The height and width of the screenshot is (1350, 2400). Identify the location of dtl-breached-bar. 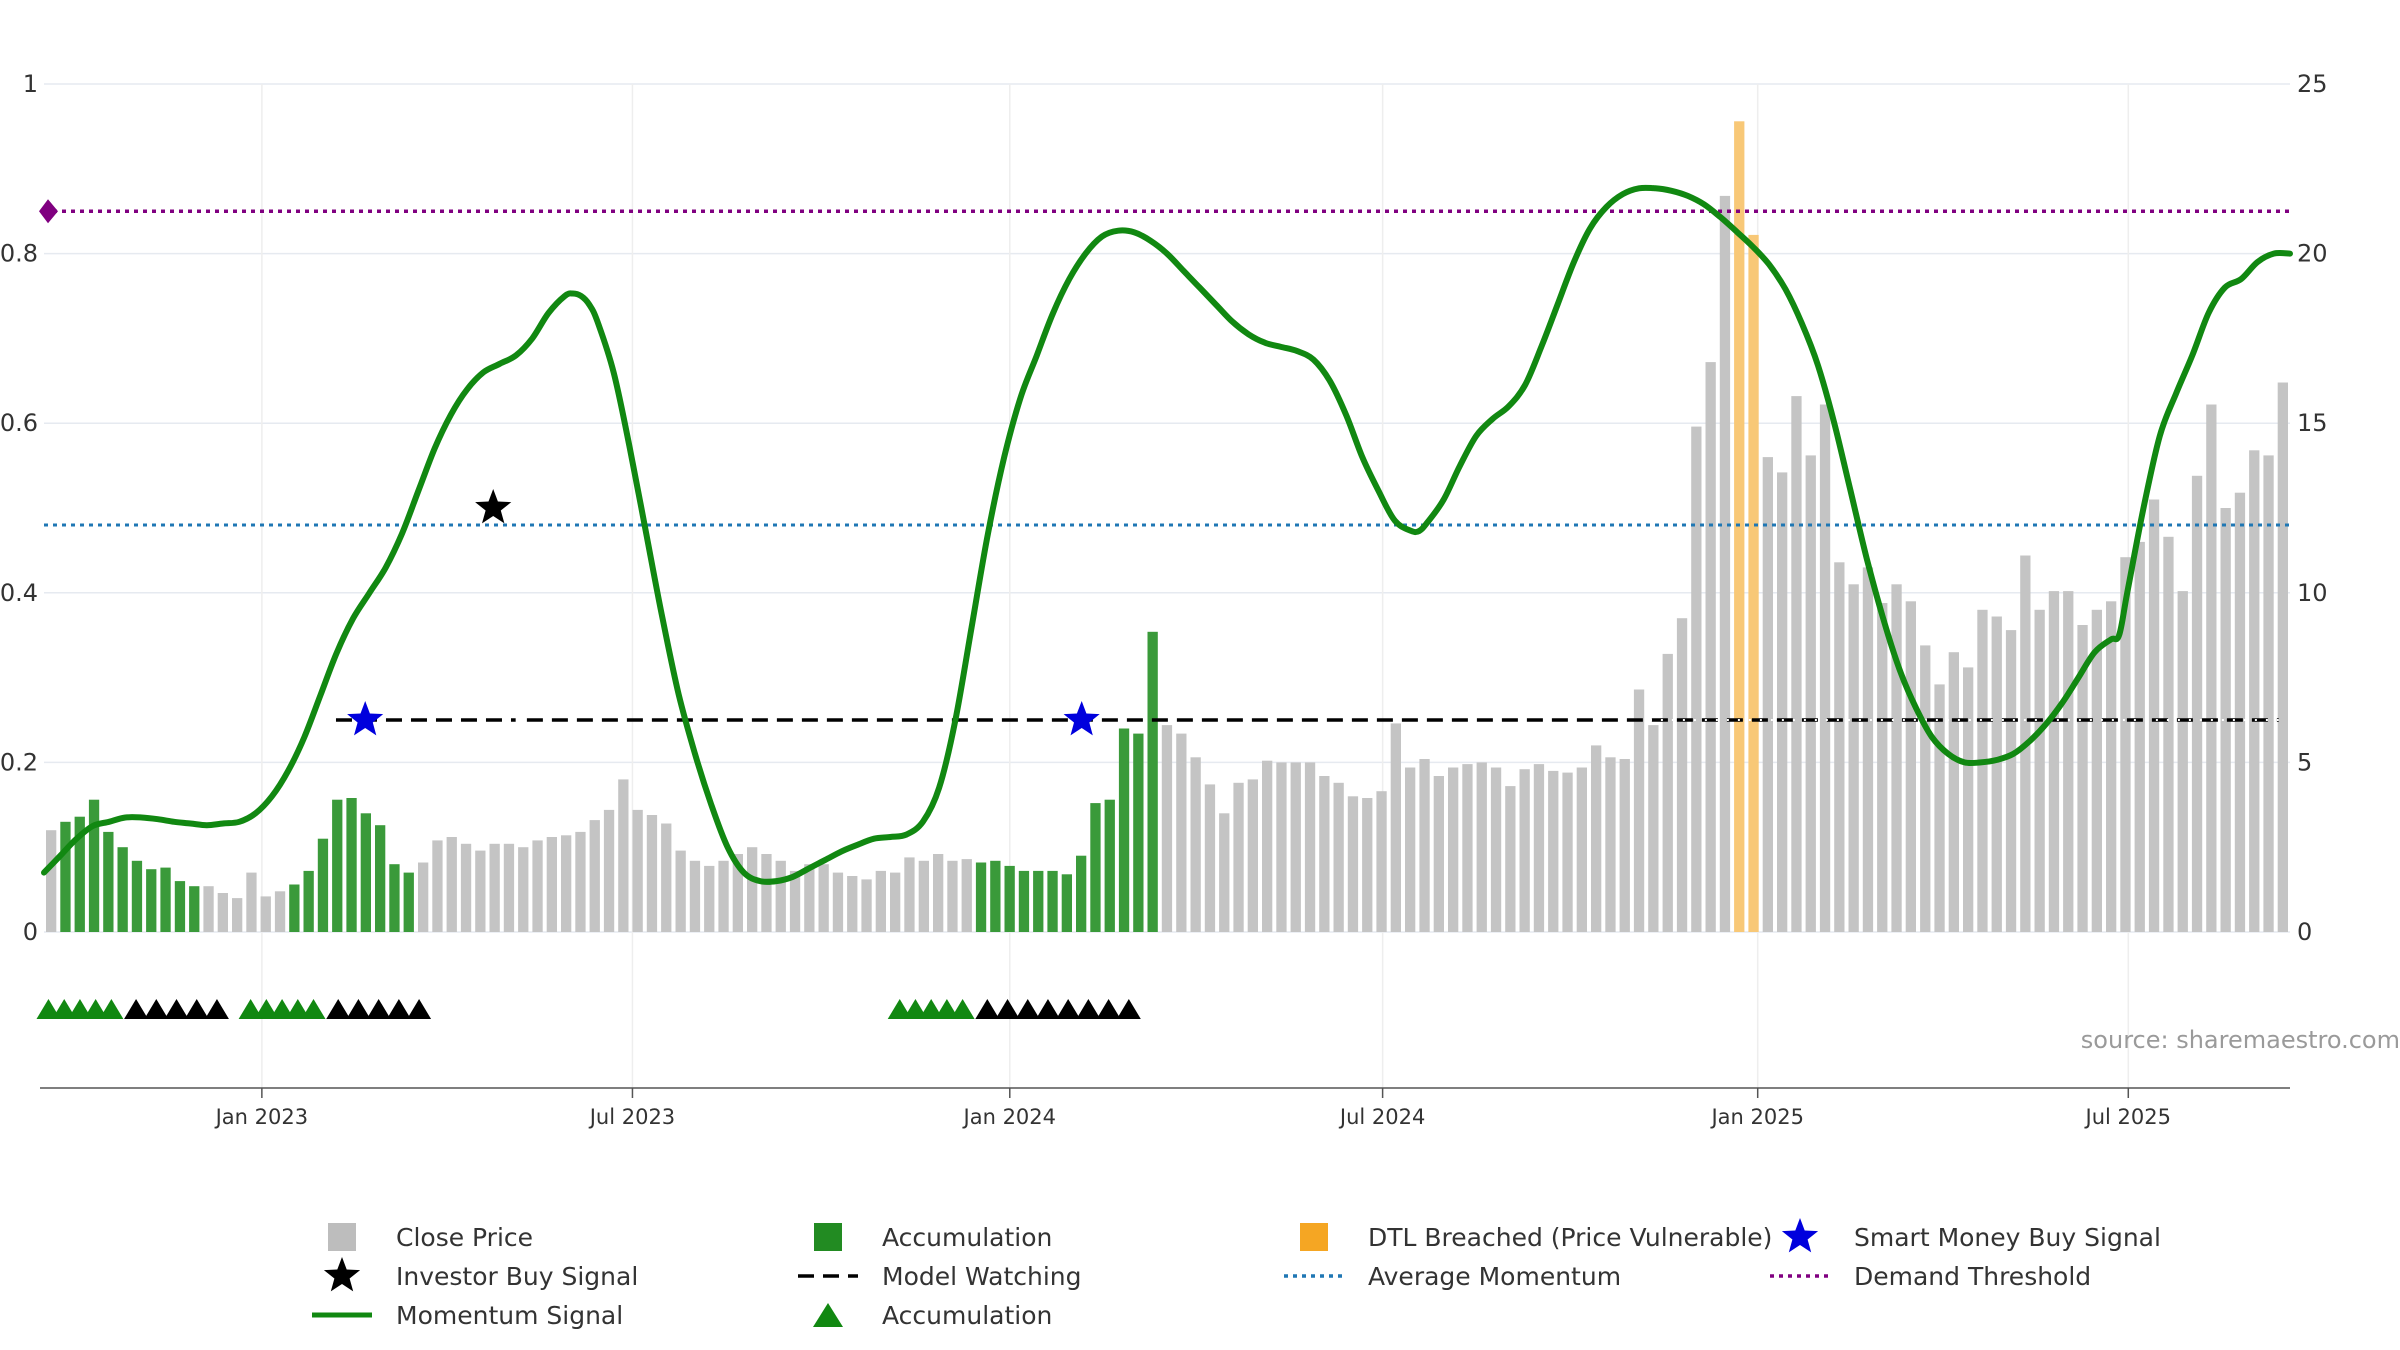
(1753, 583).